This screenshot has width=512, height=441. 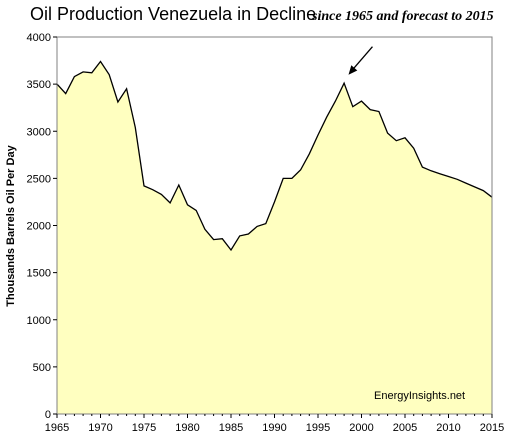 What do you see at coordinates (39, 38) in the screenshot?
I see `y-tick-label: 4000` at bounding box center [39, 38].